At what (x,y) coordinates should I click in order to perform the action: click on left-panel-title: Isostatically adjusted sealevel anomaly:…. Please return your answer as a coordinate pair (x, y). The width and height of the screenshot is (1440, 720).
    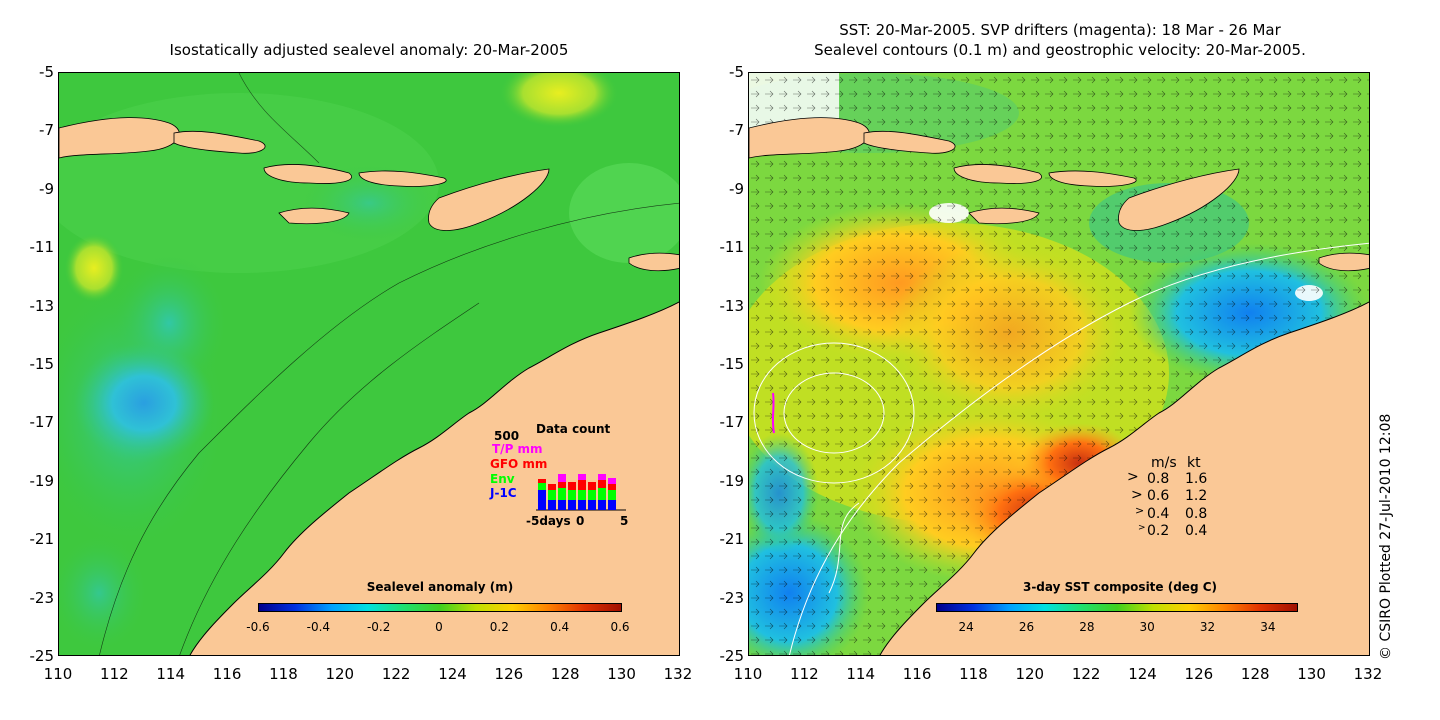
    Looking at the image, I should click on (369, 50).